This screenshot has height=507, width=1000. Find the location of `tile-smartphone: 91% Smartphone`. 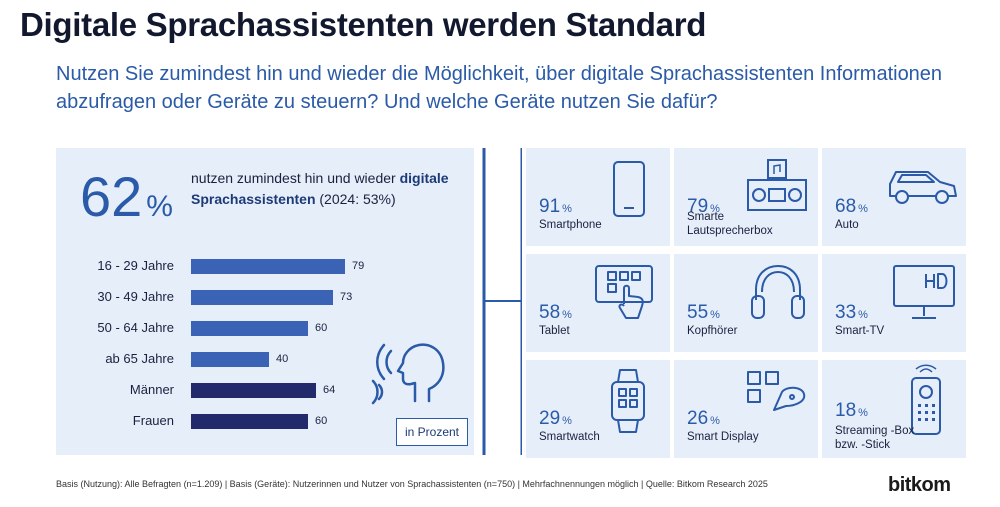

tile-smartphone: 91% Smartphone is located at coordinates (598, 197).